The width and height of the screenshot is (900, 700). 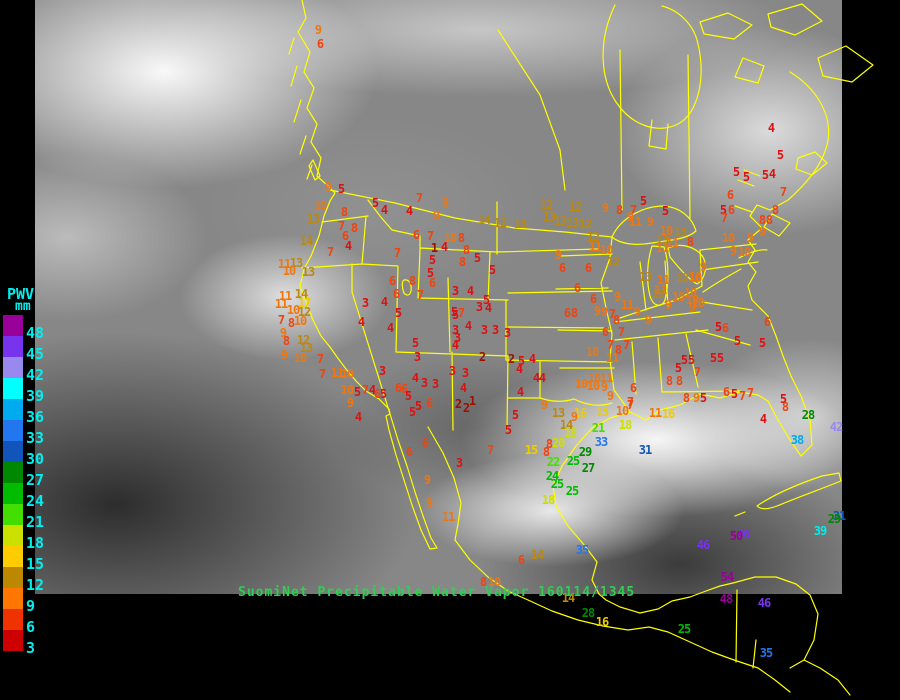 I want to click on legend-value: 36, so click(x=35, y=416).